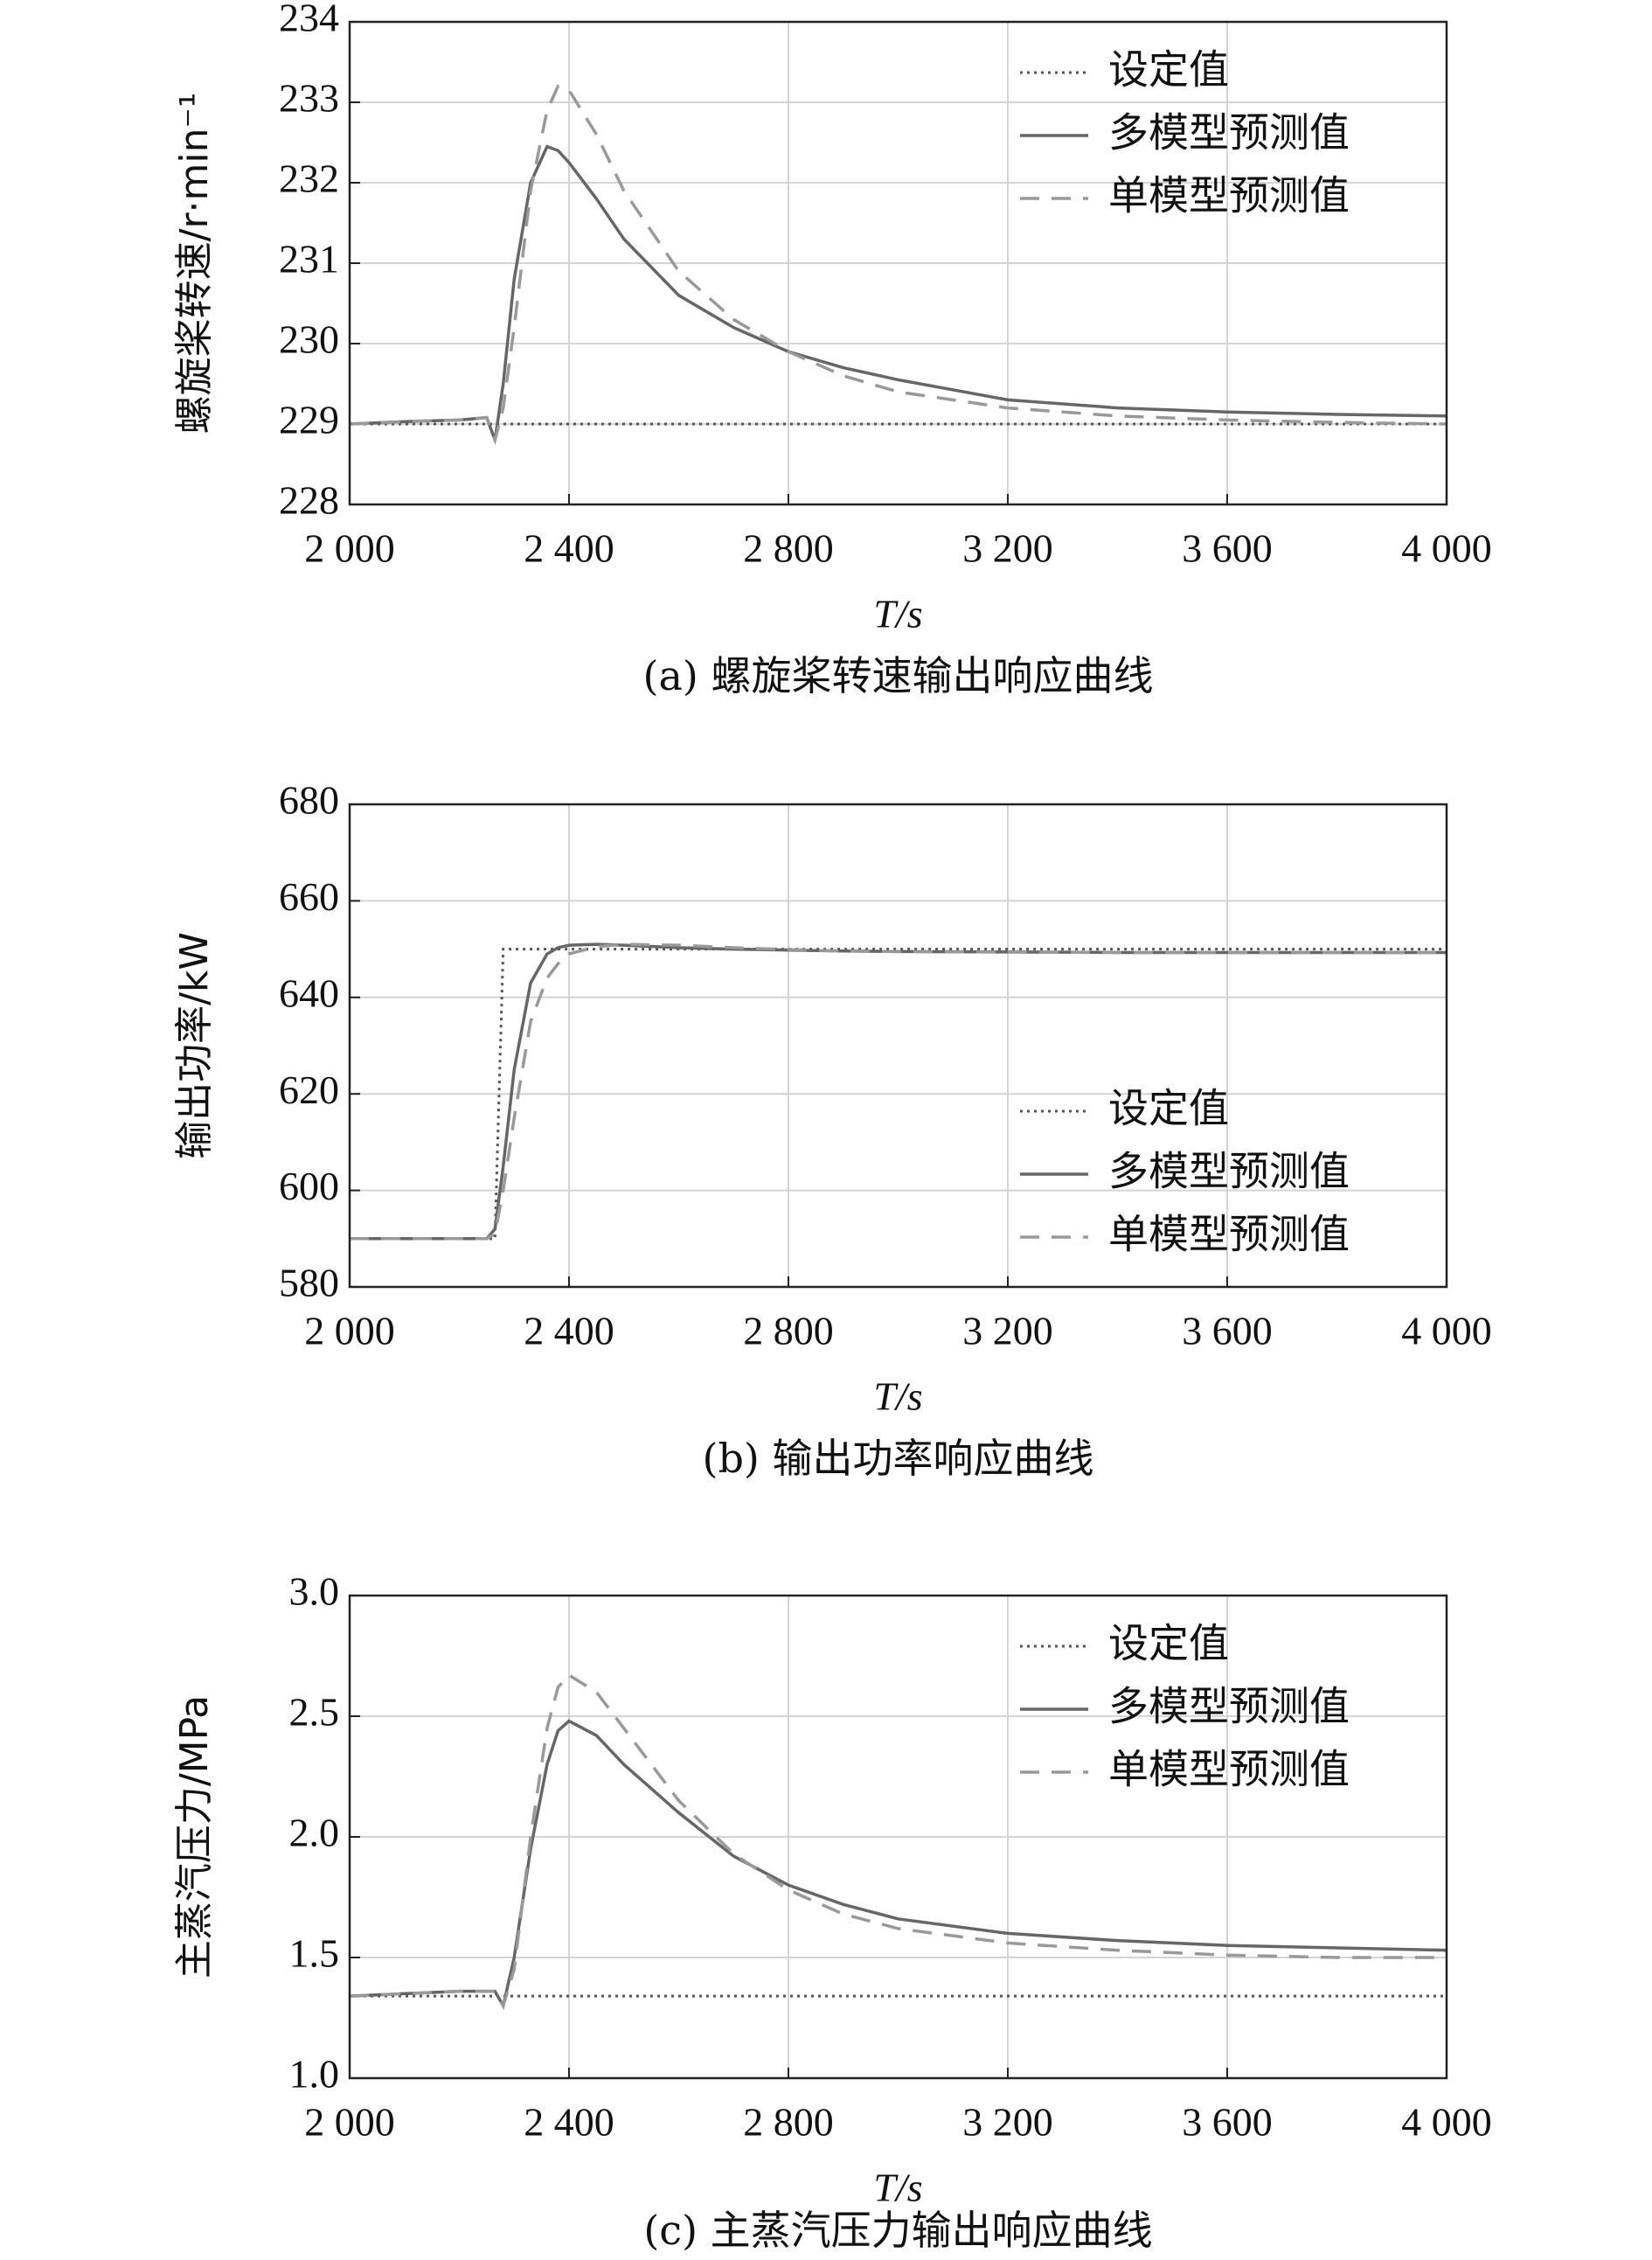 This screenshot has width=1652, height=2260. What do you see at coordinates (309, 178) in the screenshot?
I see `y-tick-label: 232` at bounding box center [309, 178].